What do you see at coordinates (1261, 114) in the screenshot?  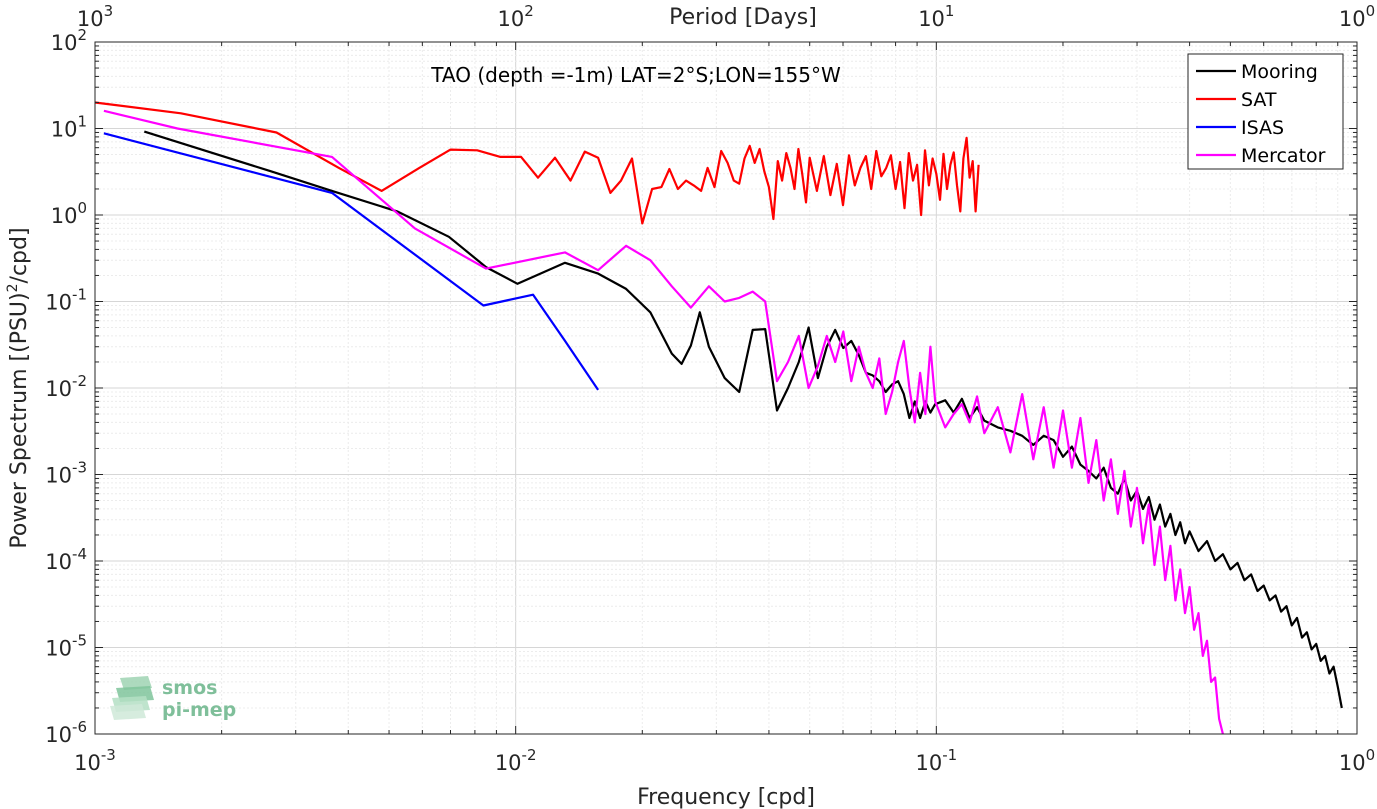 I see `legend-items: Mooring SAT ISAS Mercator` at bounding box center [1261, 114].